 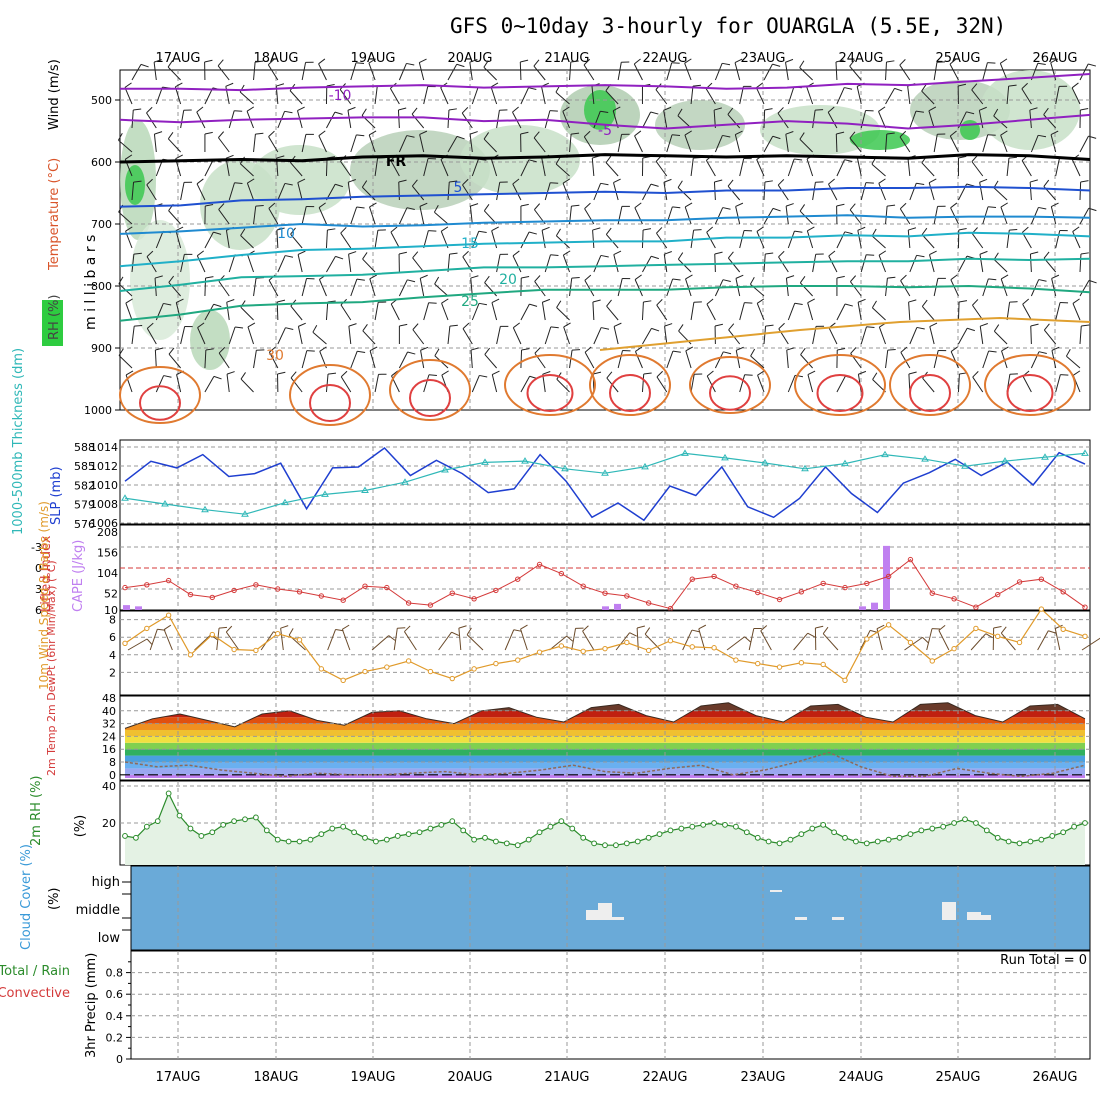 What do you see at coordinates (582, 485) in the screenshot?
I see `slp-thickness-panel: 588 585 582 579 576 1014 1012 1010 1008 1006` at bounding box center [582, 485].